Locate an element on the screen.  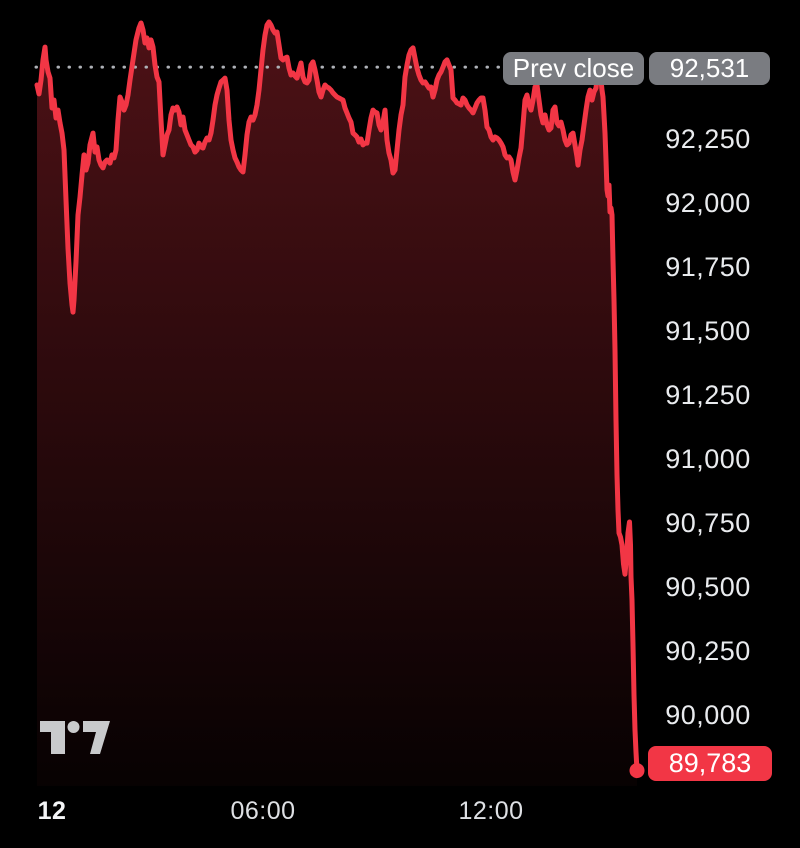
price-axis-label: 91,250 is located at coordinates (708, 395).